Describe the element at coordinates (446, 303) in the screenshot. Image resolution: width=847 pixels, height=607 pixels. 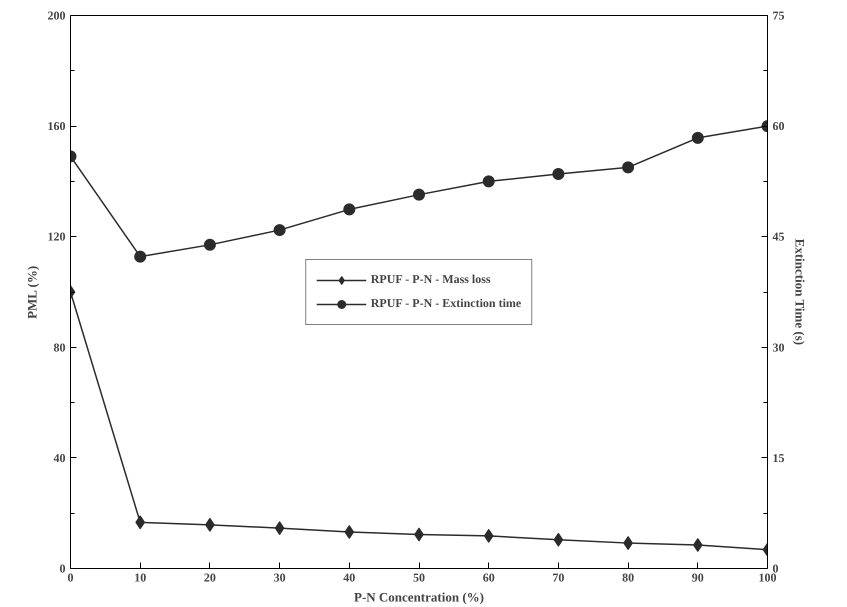
I see `legend-label: RPUF - P-N - Extinction time` at that location.